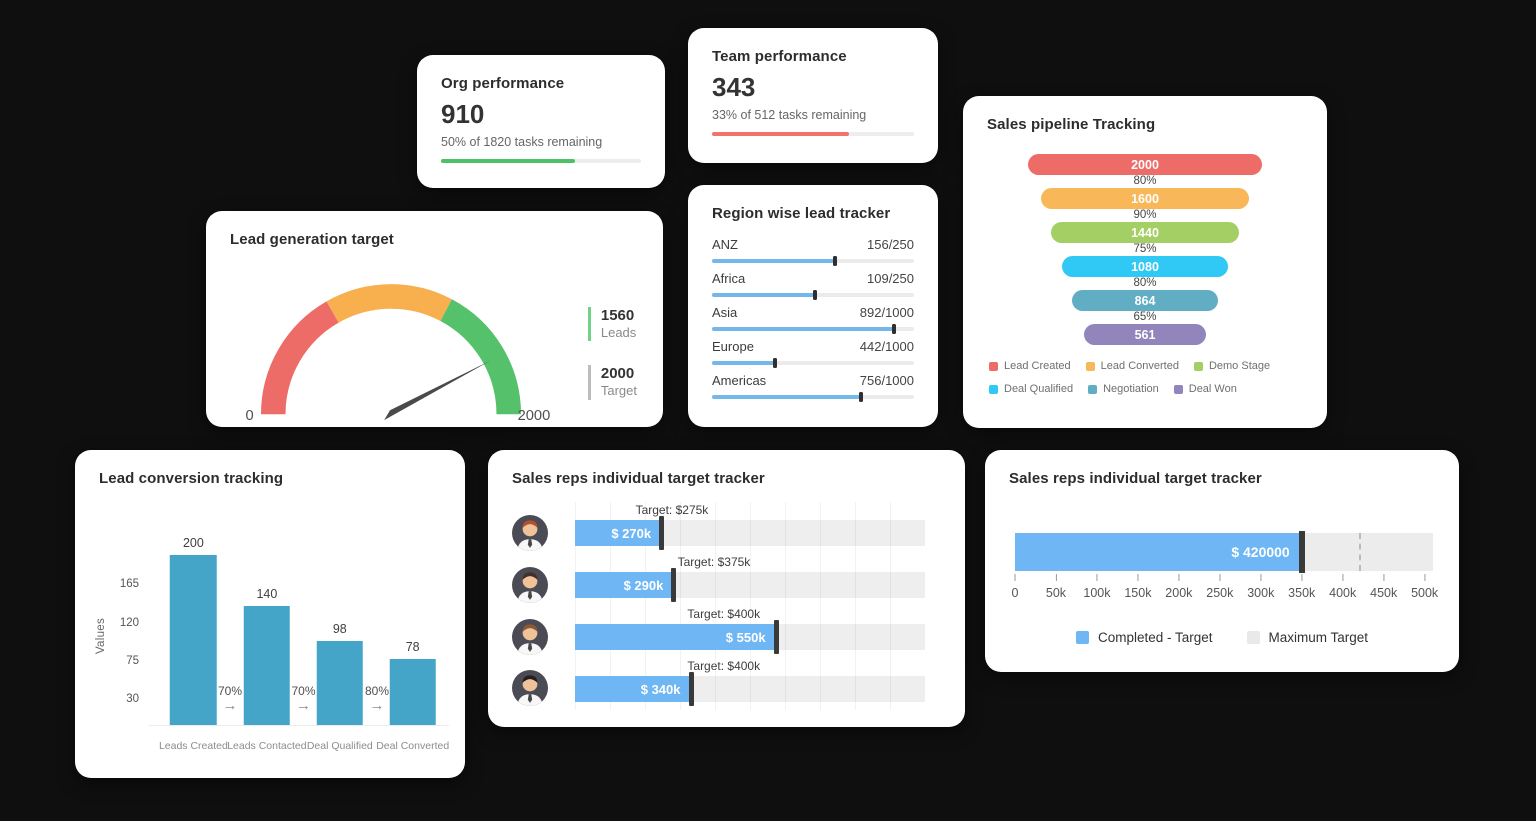 The height and width of the screenshot is (821, 1536). I want to click on org-performance-title: Org performance, so click(503, 83).